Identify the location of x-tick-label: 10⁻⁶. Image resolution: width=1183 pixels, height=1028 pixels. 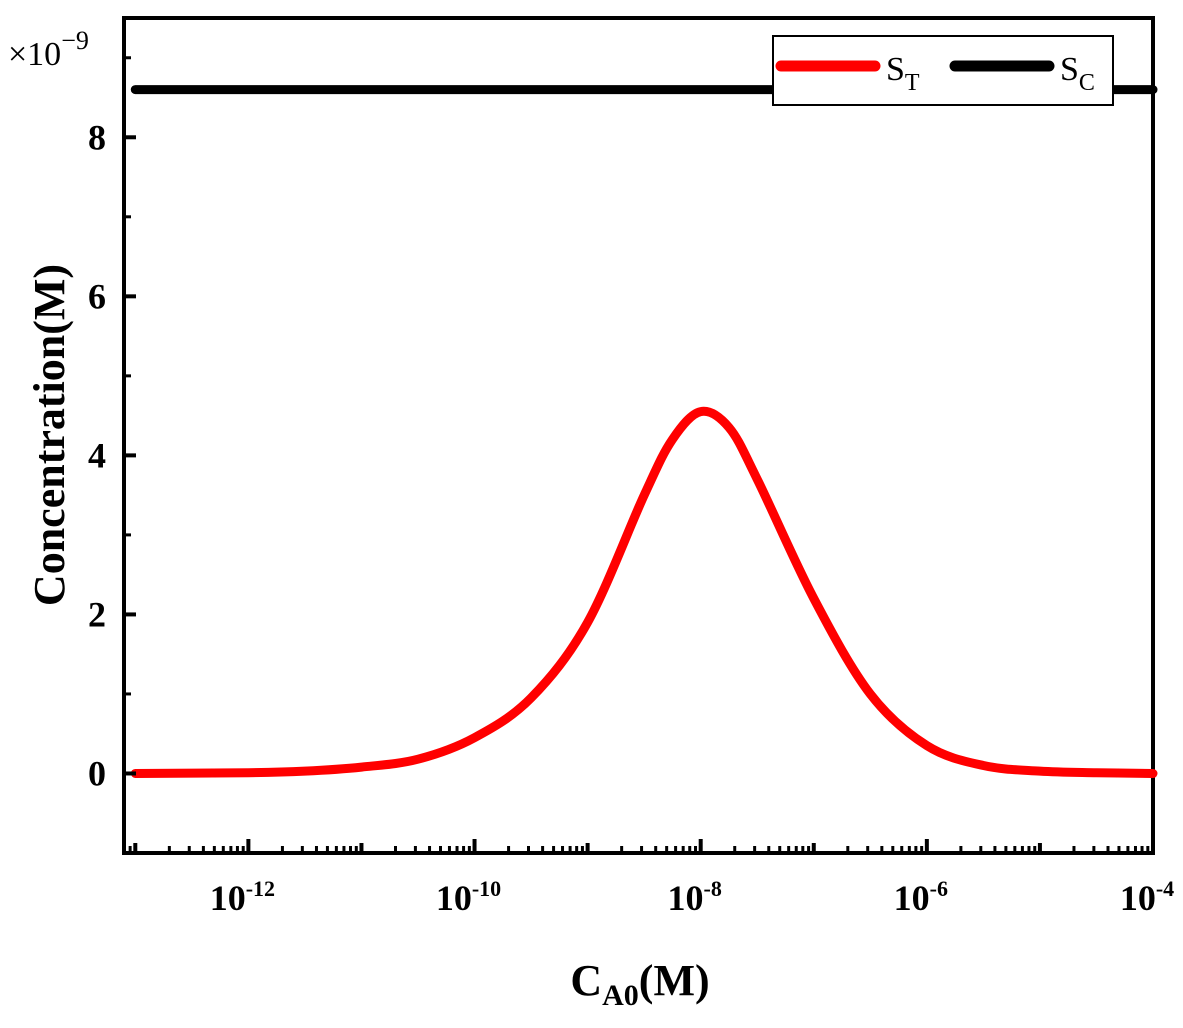
(921, 897).